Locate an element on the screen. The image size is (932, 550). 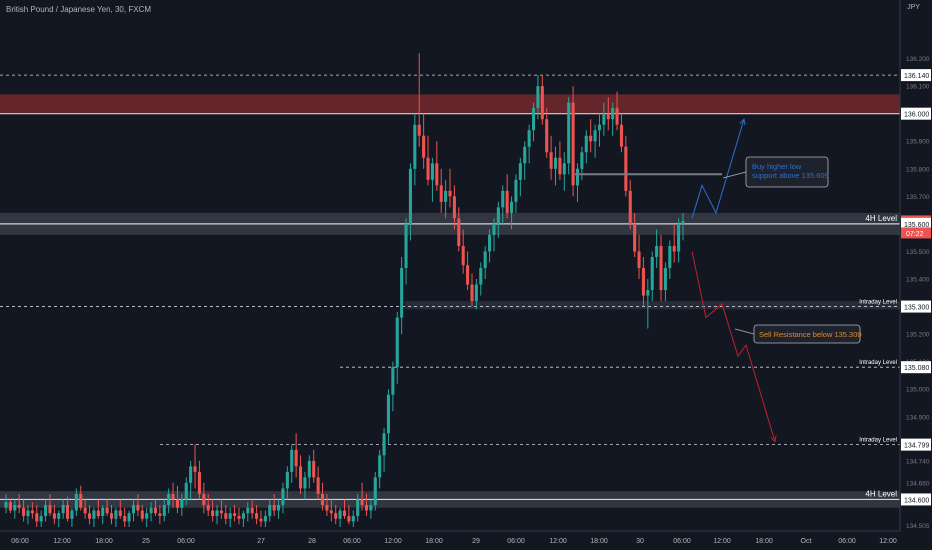
x-tick-label: 30 is located at coordinates (640, 541).